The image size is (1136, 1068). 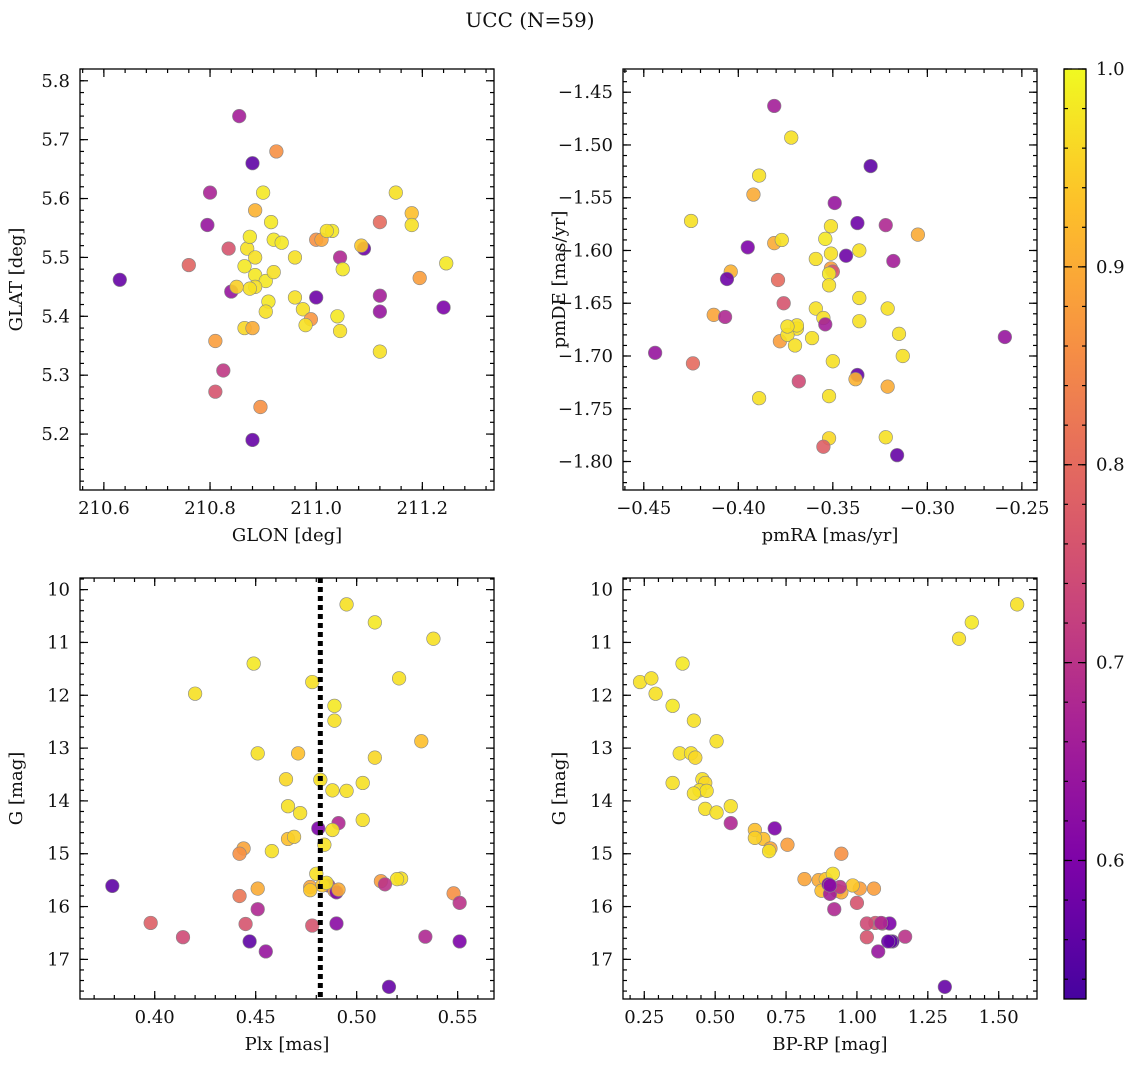 What do you see at coordinates (104, 508) in the screenshot?
I see `x-tick-label: 210.6` at bounding box center [104, 508].